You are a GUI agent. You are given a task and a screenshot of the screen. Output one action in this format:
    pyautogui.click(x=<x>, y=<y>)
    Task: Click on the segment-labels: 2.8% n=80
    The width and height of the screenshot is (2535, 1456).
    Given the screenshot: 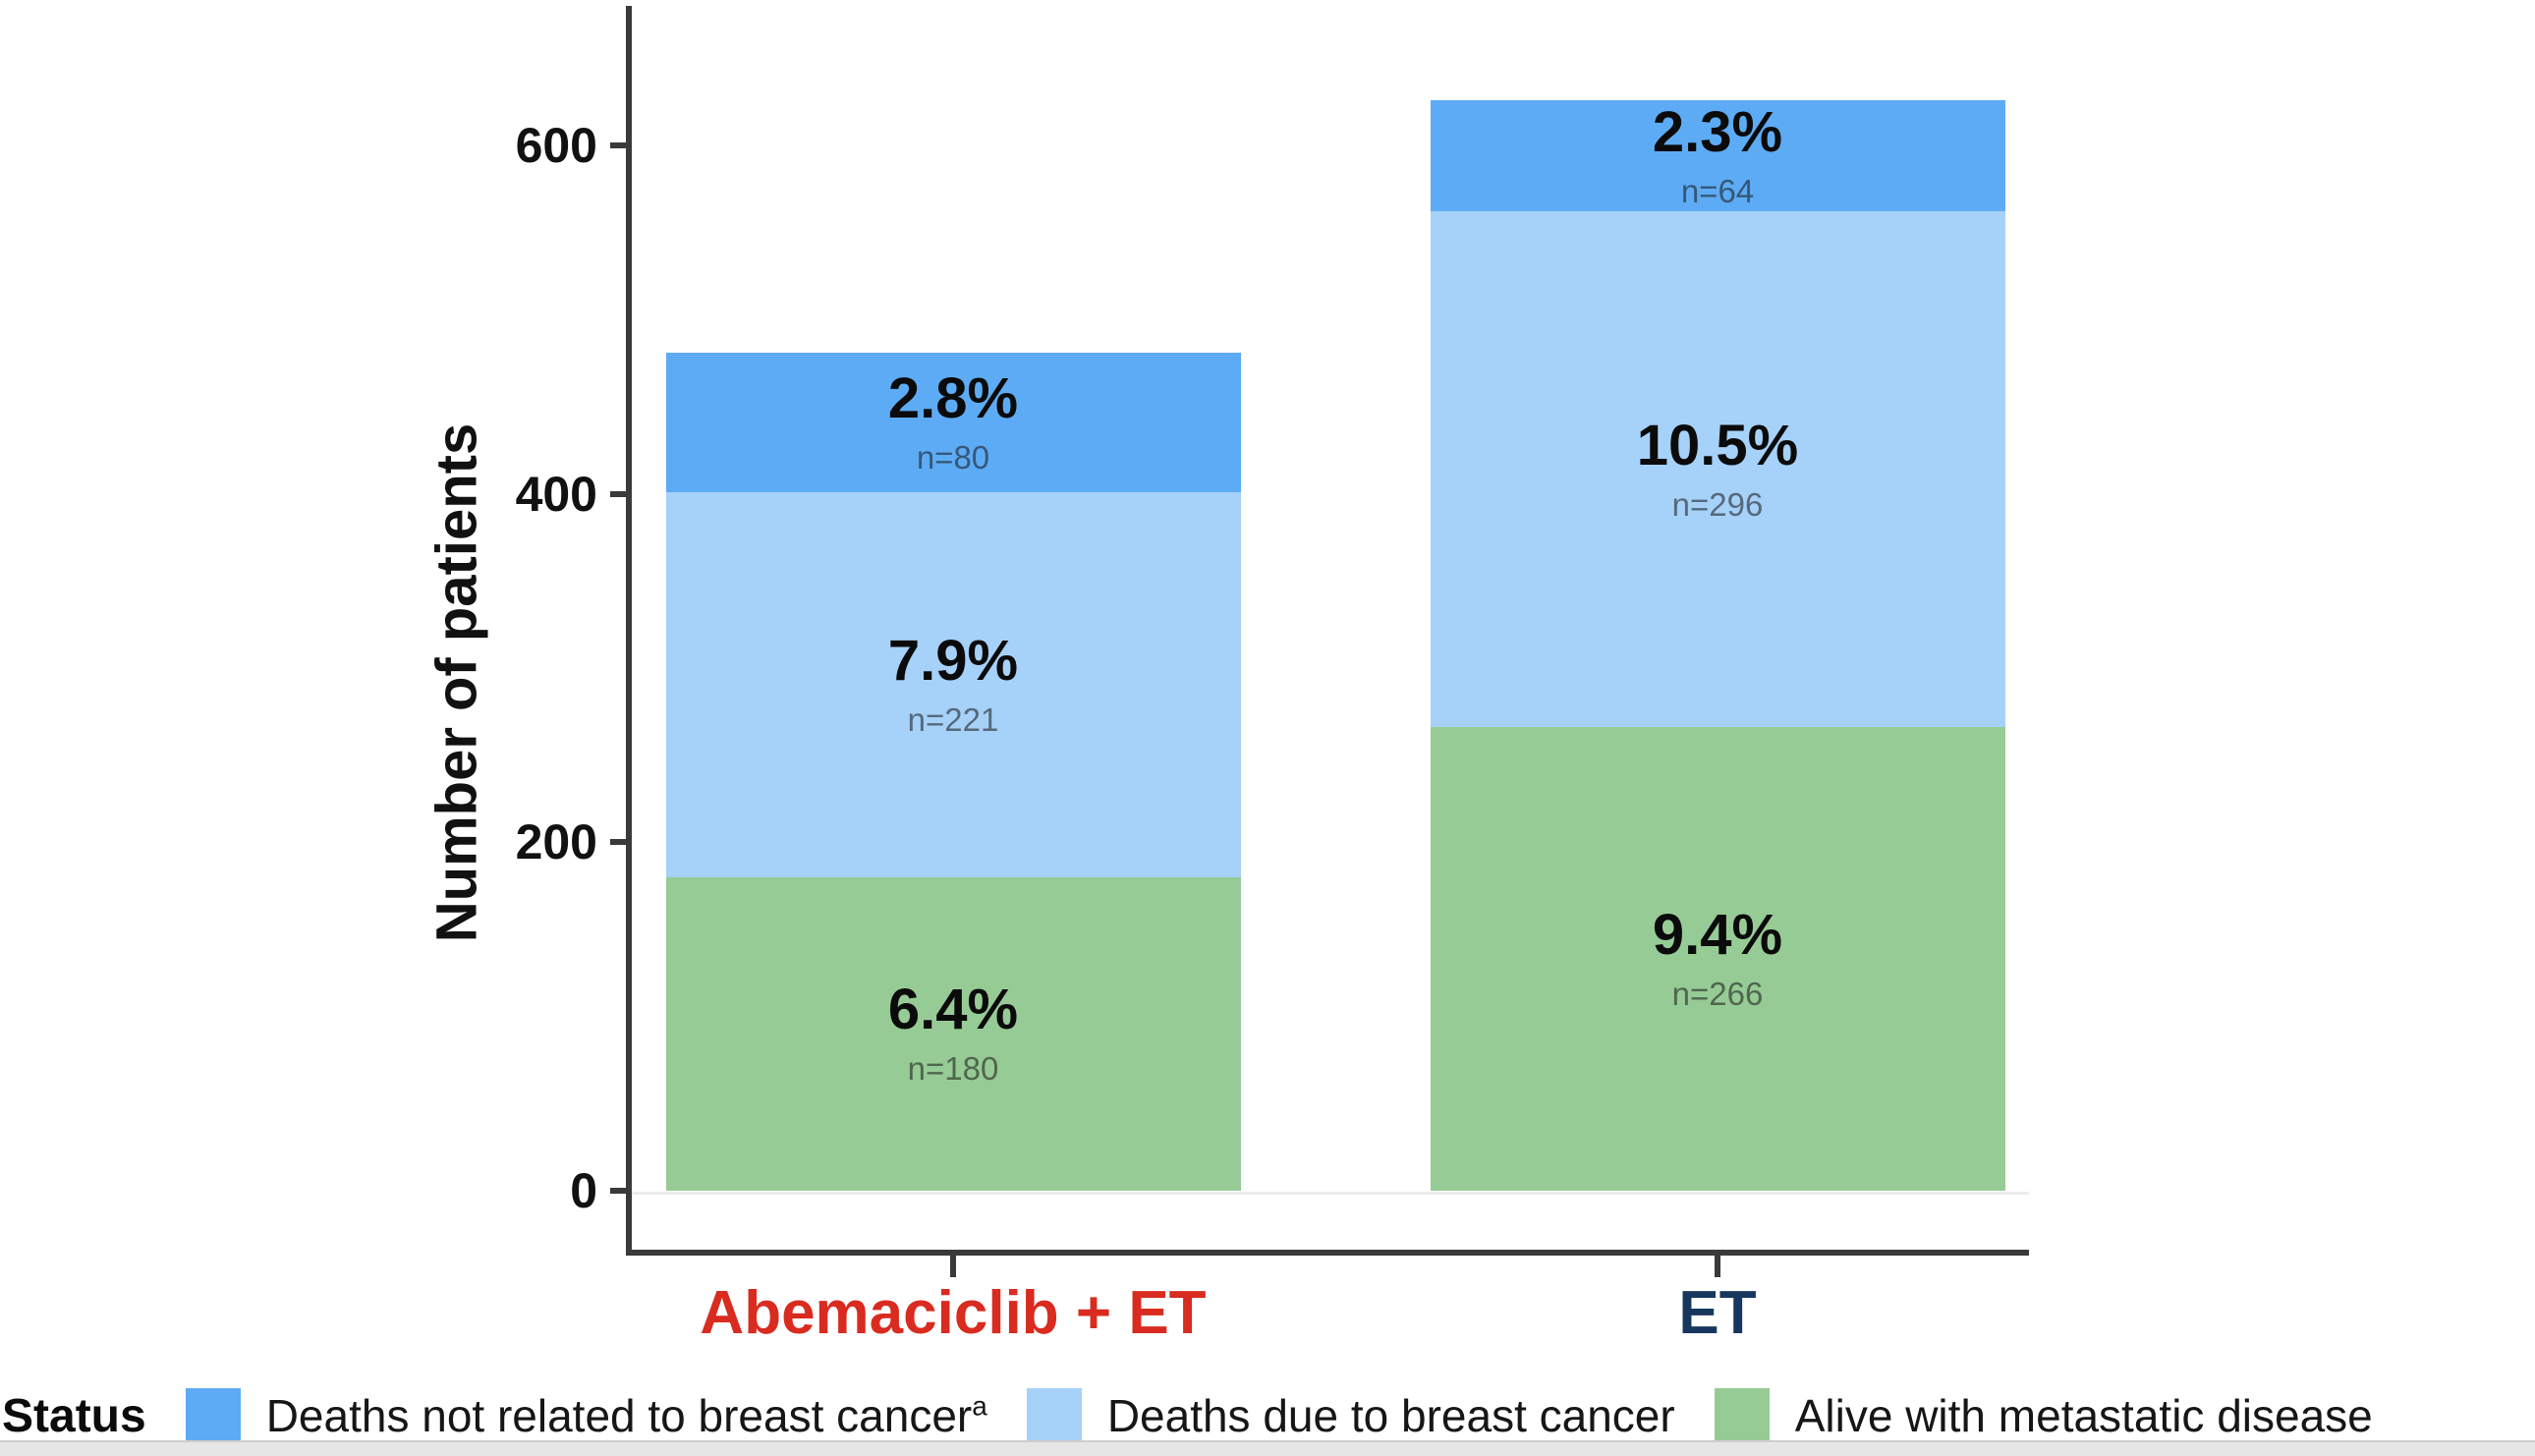 What is the action you would take?
    pyautogui.click(x=954, y=422)
    